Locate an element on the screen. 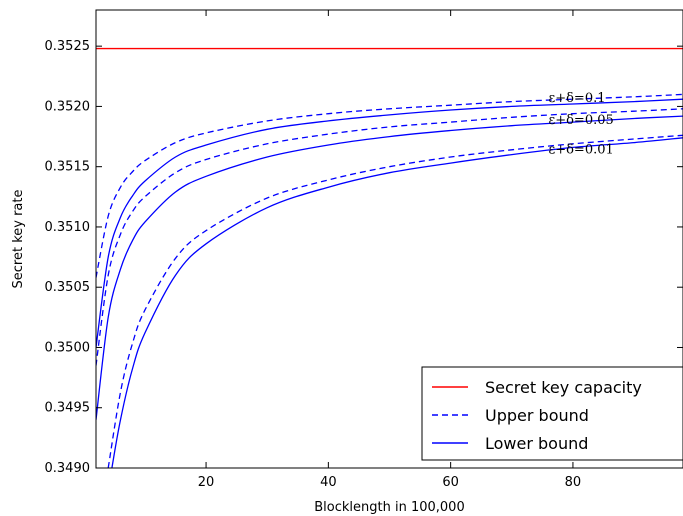 The width and height of the screenshot is (683, 516). x-tick-label: 80 is located at coordinates (573, 482).